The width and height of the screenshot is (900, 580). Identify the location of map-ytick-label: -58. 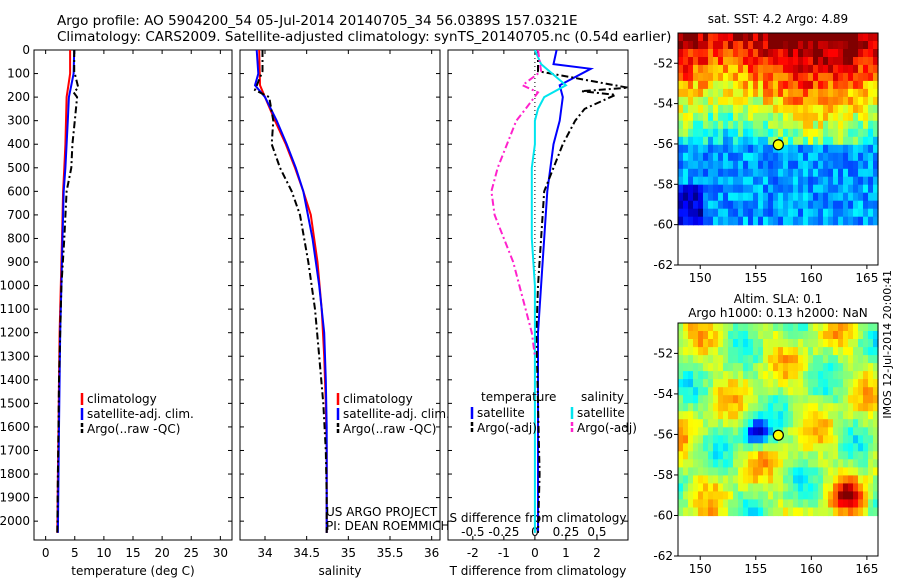
(663, 475).